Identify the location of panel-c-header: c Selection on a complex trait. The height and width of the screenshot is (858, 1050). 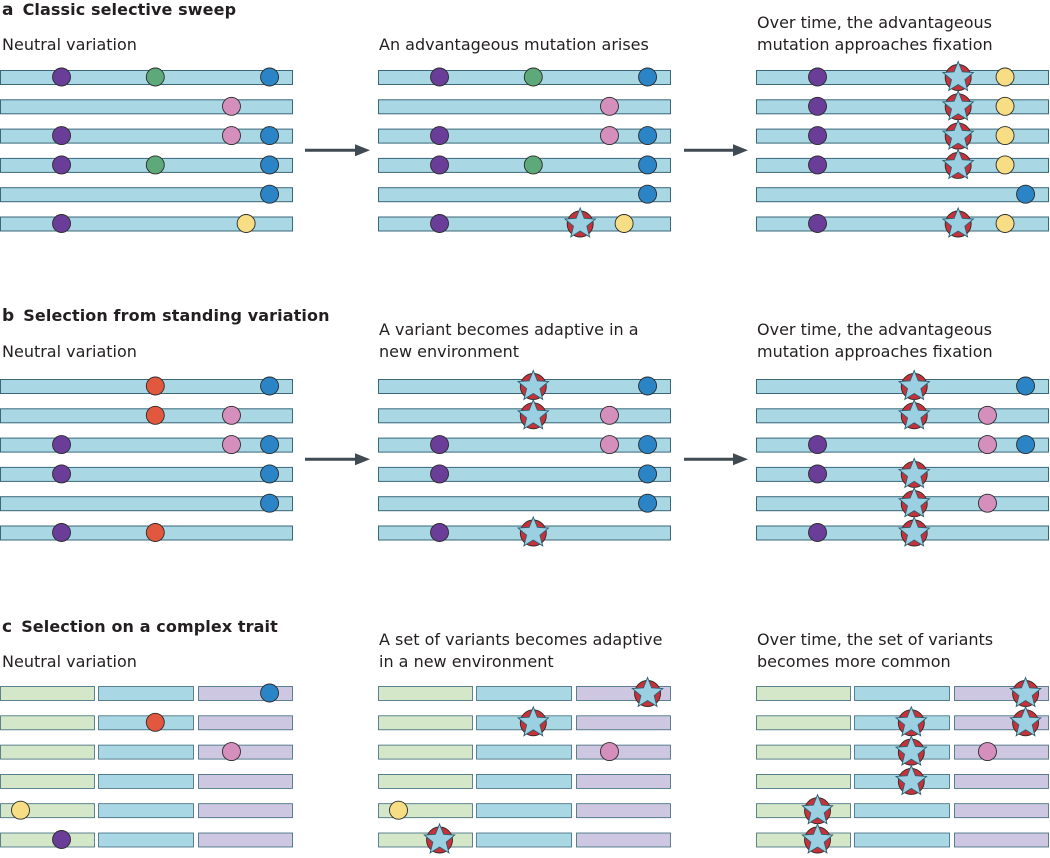
(140, 627).